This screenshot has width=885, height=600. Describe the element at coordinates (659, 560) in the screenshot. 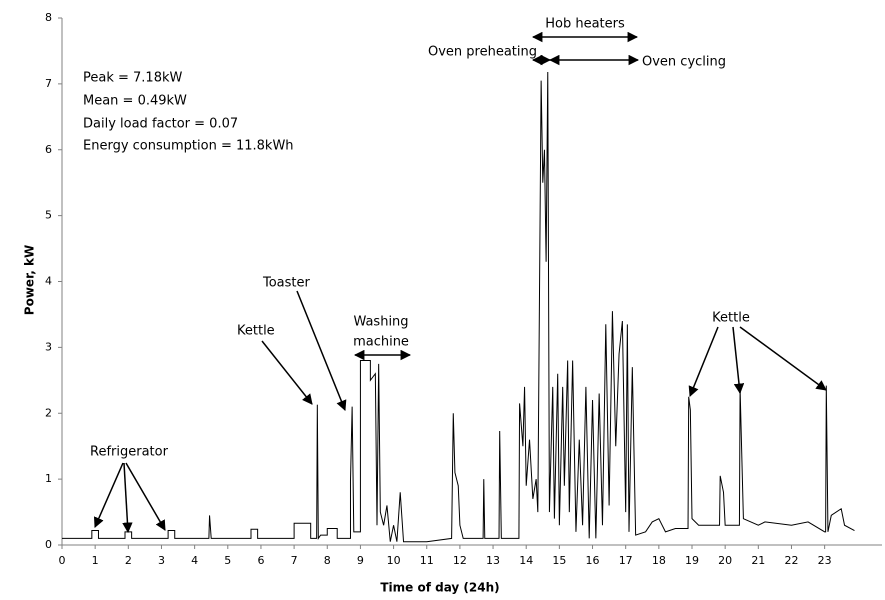

I see `x-tick-label: 18` at that location.